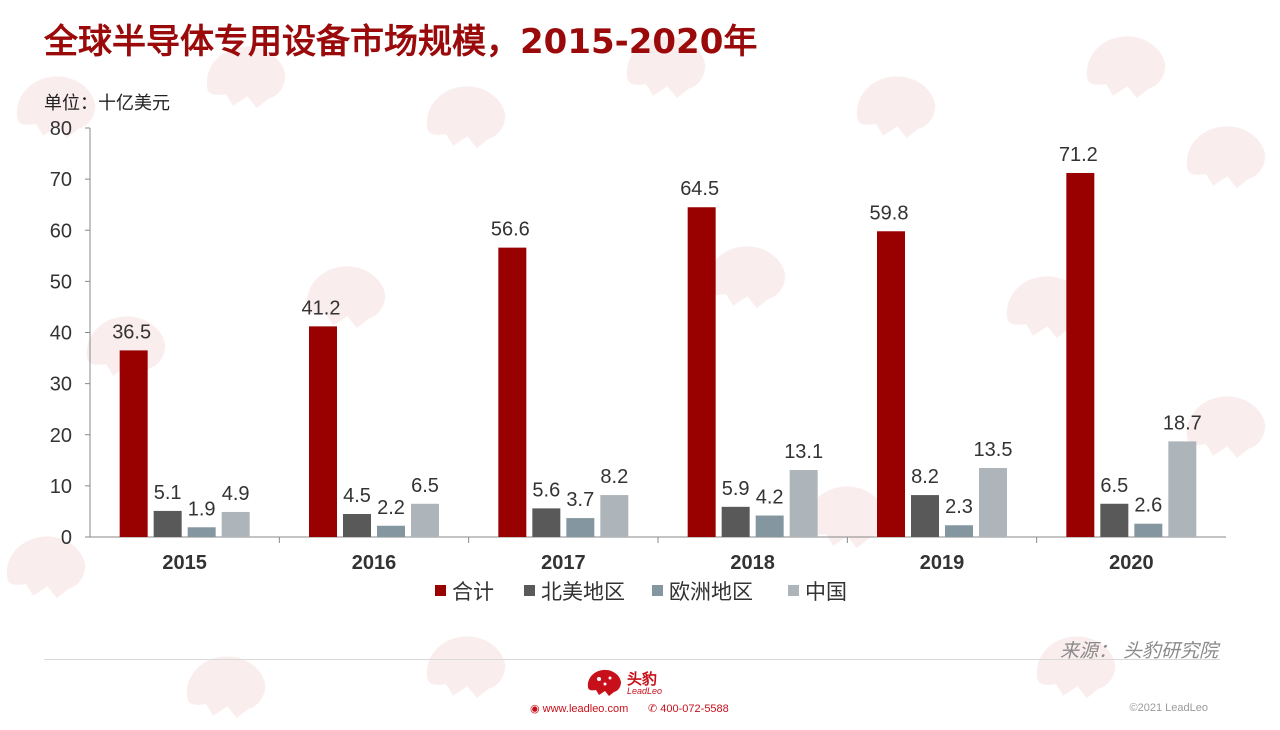 Image resolution: width=1280 pixels, height=730 pixels. Describe the element at coordinates (1168, 708) in the screenshot. I see `copyright-text: ©2021 LeadLeo` at that location.